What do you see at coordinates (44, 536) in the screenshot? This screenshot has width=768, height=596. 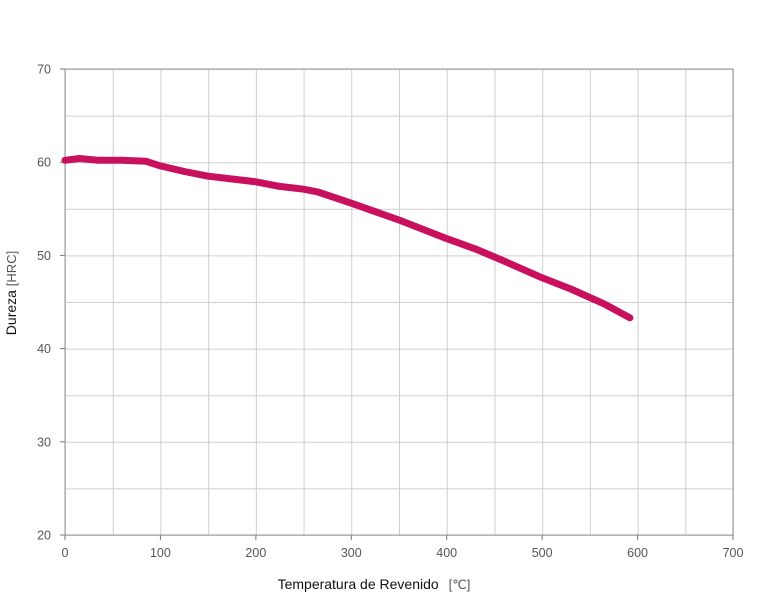 I see `y-tick-label: 20` at bounding box center [44, 536].